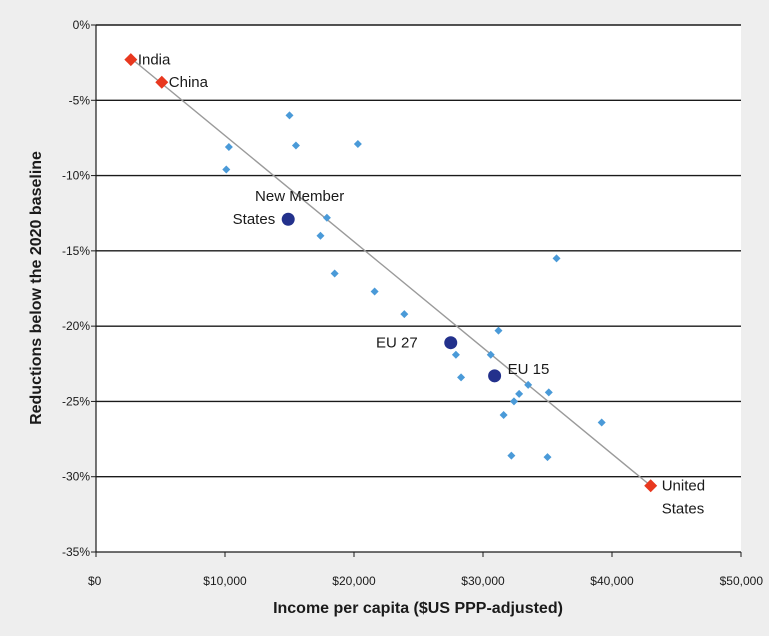  What do you see at coordinates (225, 581) in the screenshot?
I see `x-tick-label: $10,000` at bounding box center [225, 581].